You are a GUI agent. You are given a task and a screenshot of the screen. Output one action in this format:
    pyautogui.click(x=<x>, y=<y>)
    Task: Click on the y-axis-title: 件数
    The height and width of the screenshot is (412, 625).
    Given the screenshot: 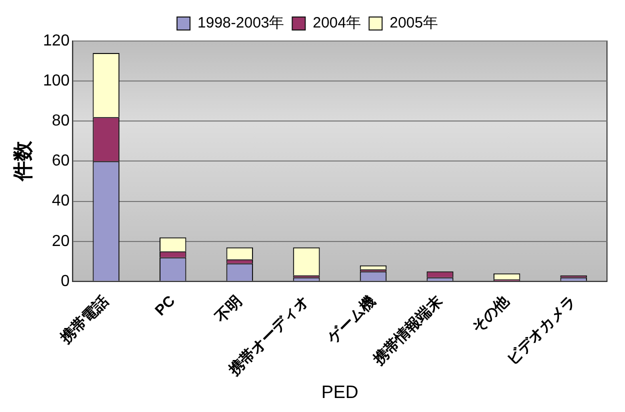 What is the action you would take?
    pyautogui.click(x=23, y=161)
    